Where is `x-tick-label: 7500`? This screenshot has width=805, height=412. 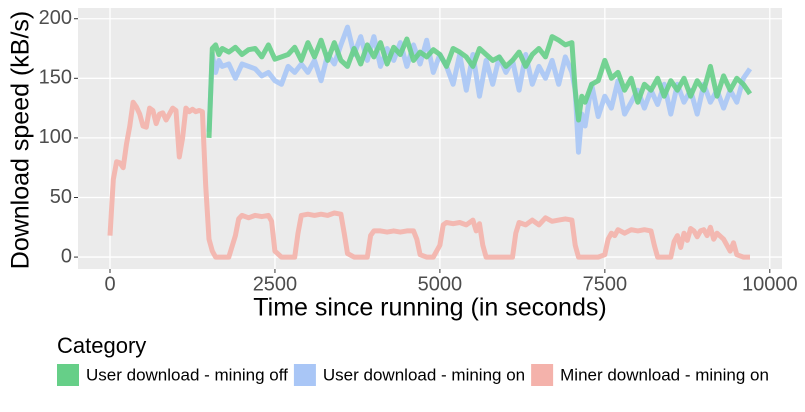
x-tick-label: 7500 is located at coordinates (605, 284).